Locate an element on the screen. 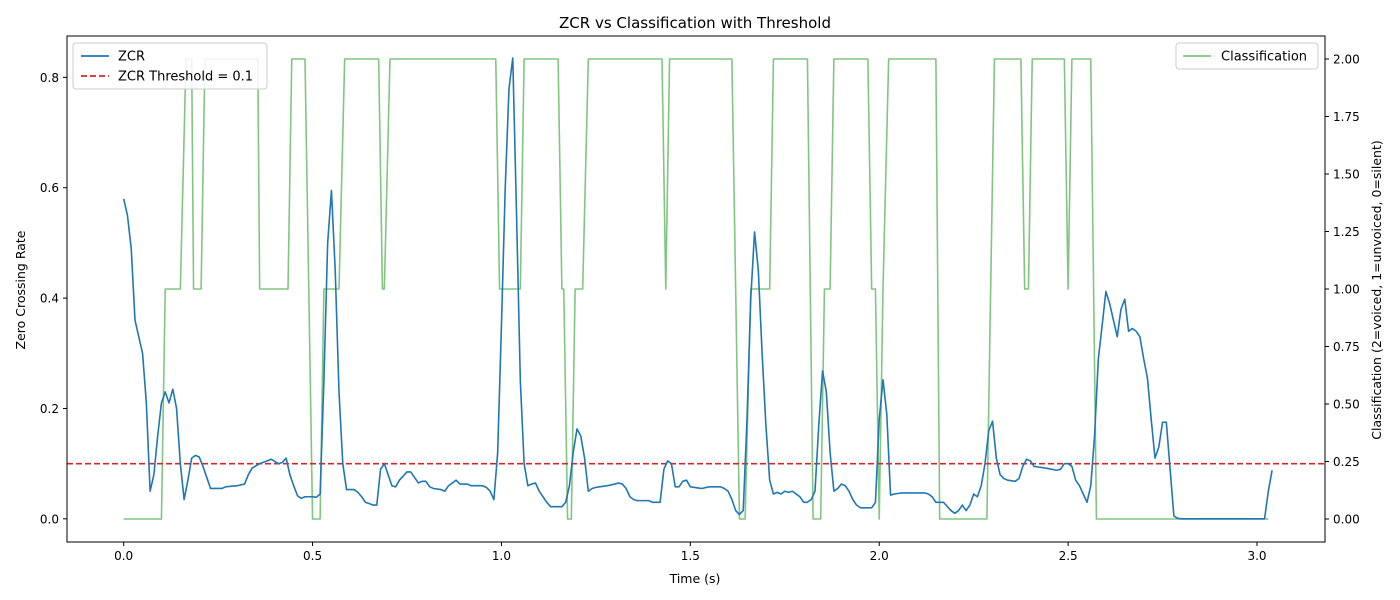  legend-right: Classification is located at coordinates (1247, 56).